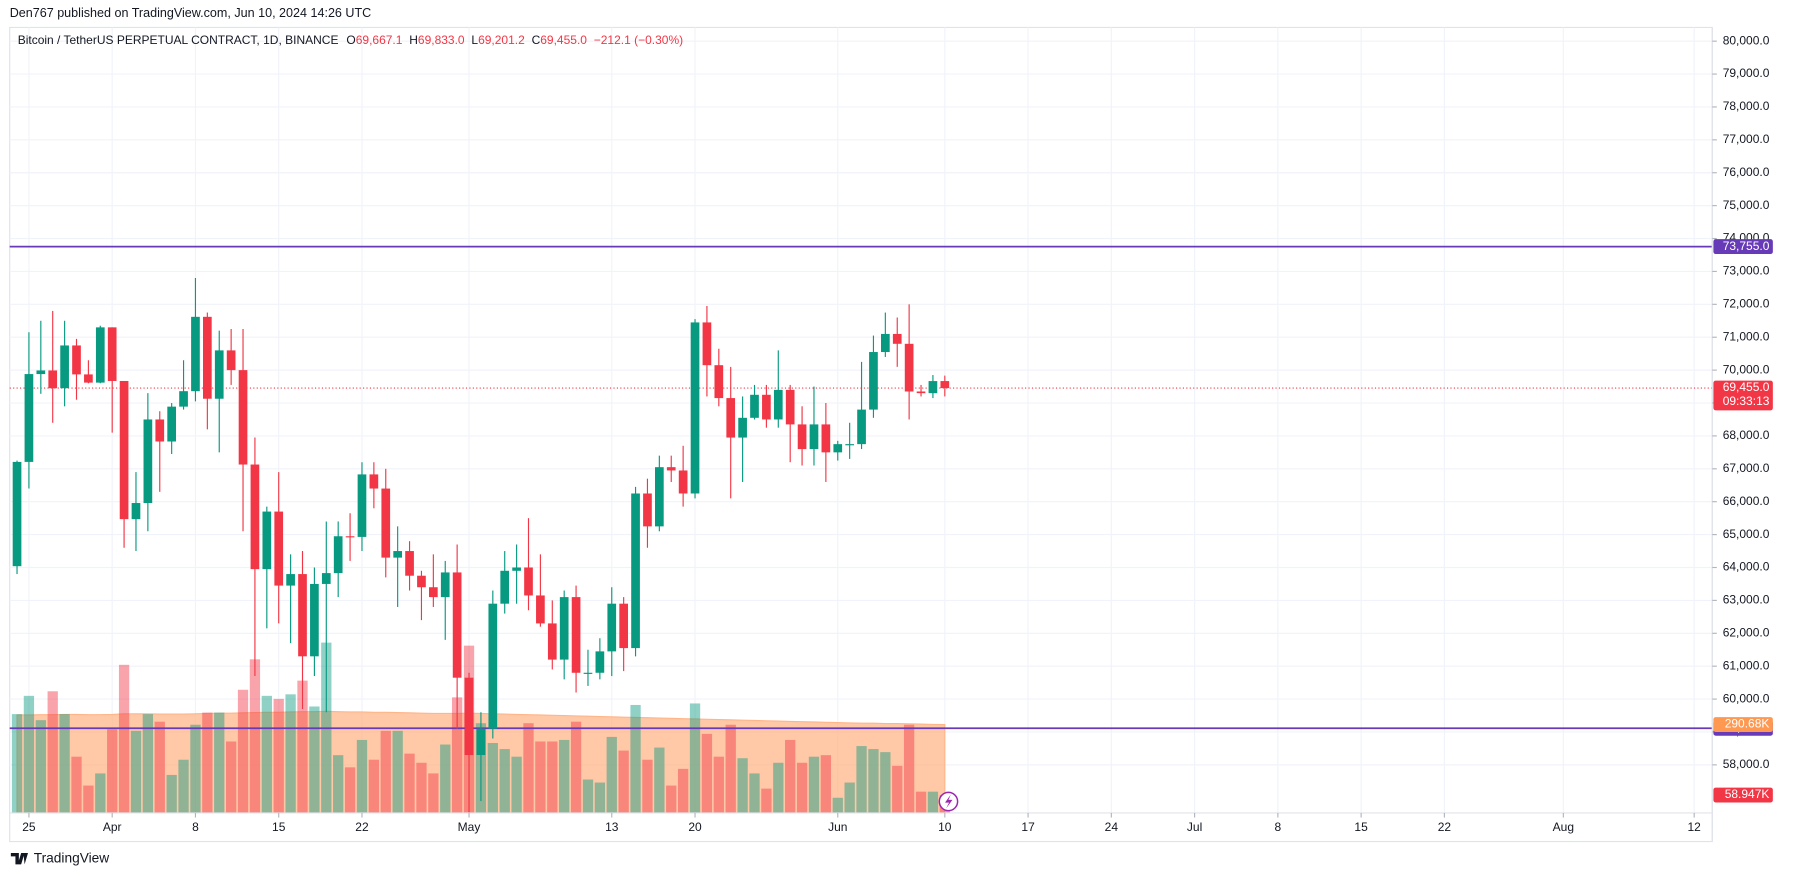  I want to click on high-letter: H, so click(413, 40).